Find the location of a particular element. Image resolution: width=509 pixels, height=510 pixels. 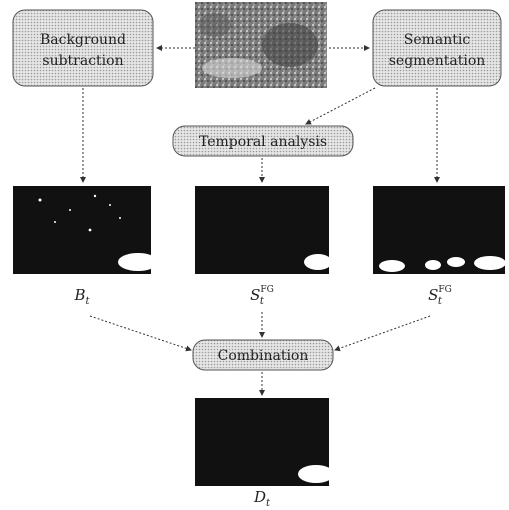

mask-bt is located at coordinates (85, 230).